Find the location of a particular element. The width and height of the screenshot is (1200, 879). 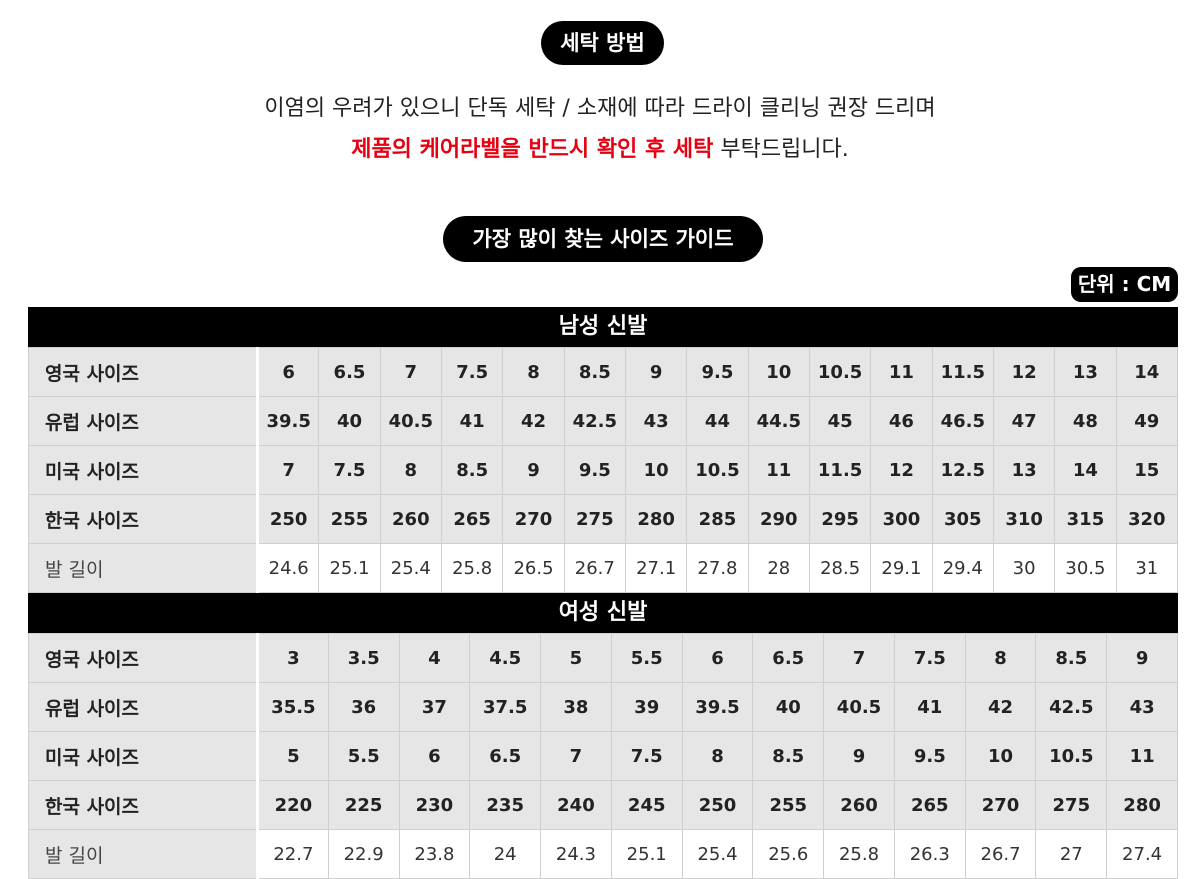

size-cell: 235 is located at coordinates (505, 805).